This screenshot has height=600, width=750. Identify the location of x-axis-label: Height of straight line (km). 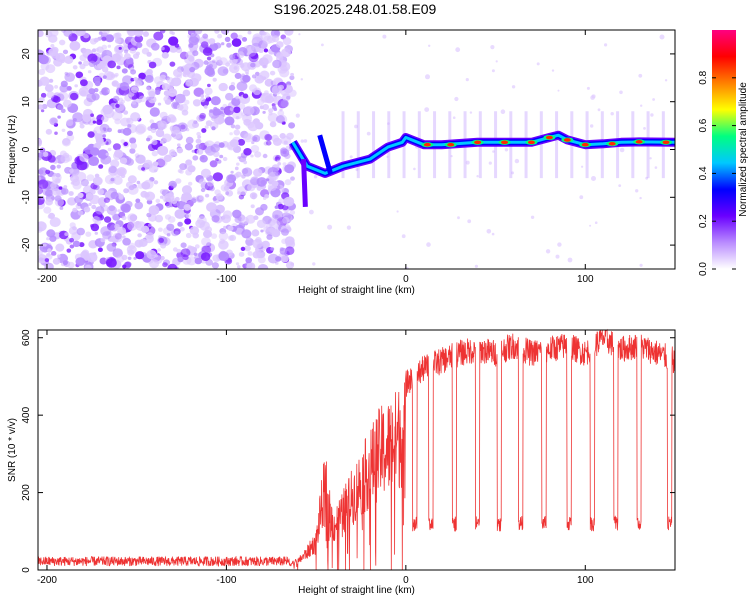
(356, 590).